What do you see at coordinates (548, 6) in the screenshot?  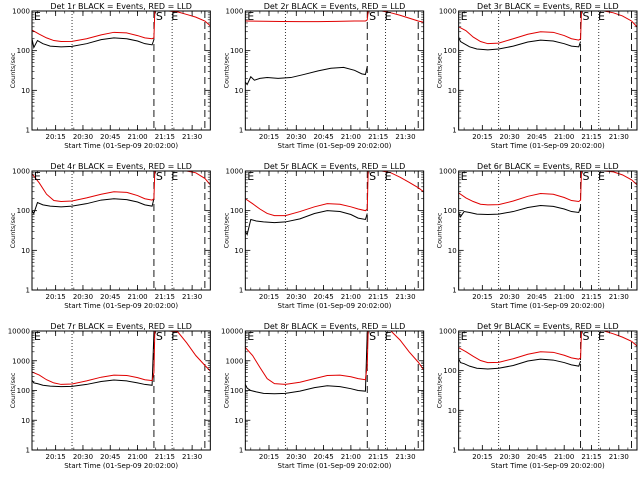 I see `chart-title: Det 3r BLACK = Events, RED = LLD` at bounding box center [548, 6].